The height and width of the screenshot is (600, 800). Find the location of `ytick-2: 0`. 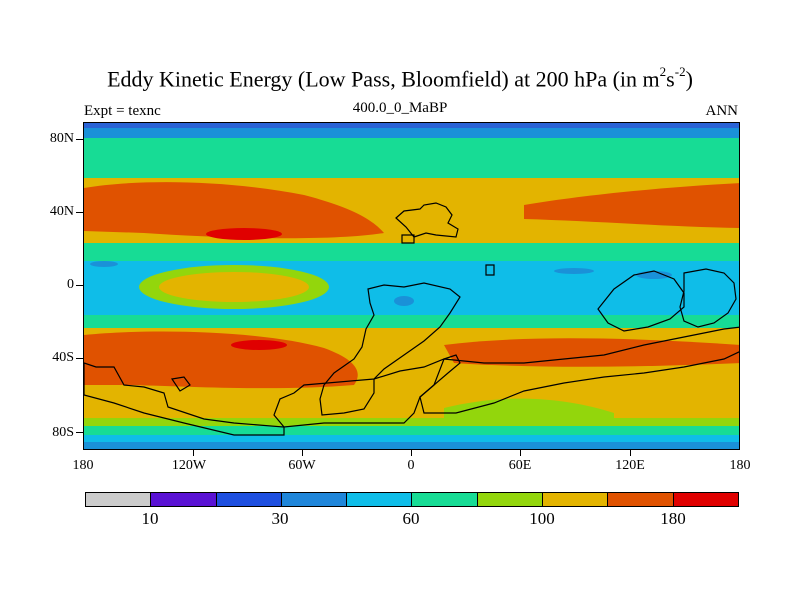

ytick-2: 0 is located at coordinates (70, 284).